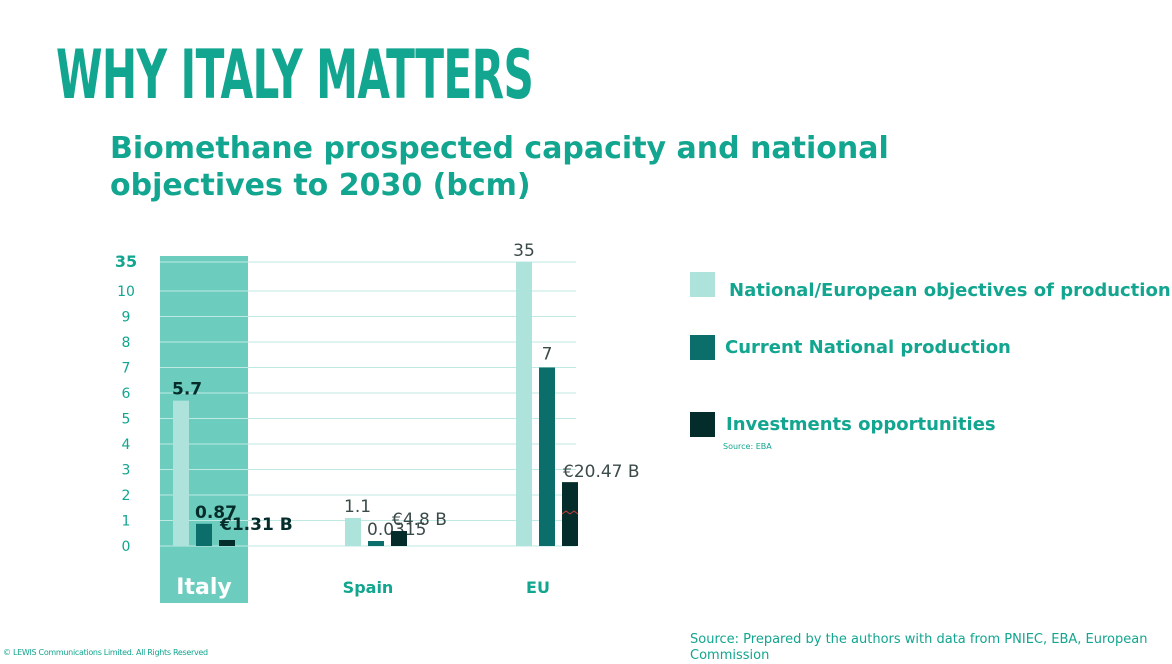  What do you see at coordinates (256, 525) in the screenshot?
I see `data-label: €1.31 B` at bounding box center [256, 525].